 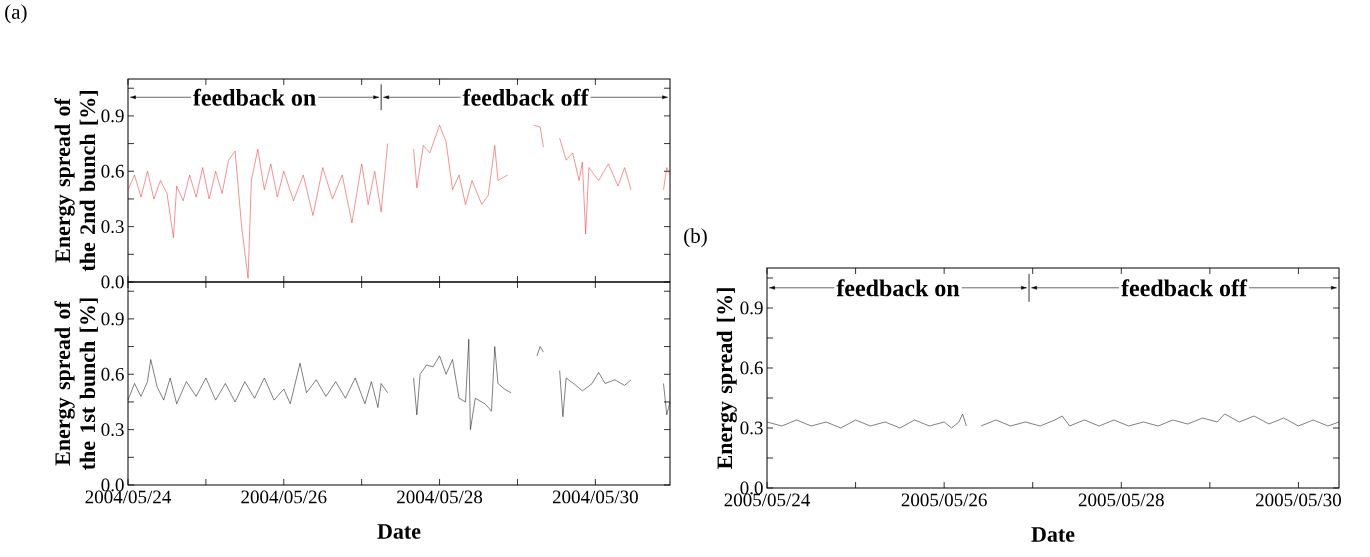 What do you see at coordinates (16, 14) in the screenshot?
I see `text: (a)` at bounding box center [16, 14].